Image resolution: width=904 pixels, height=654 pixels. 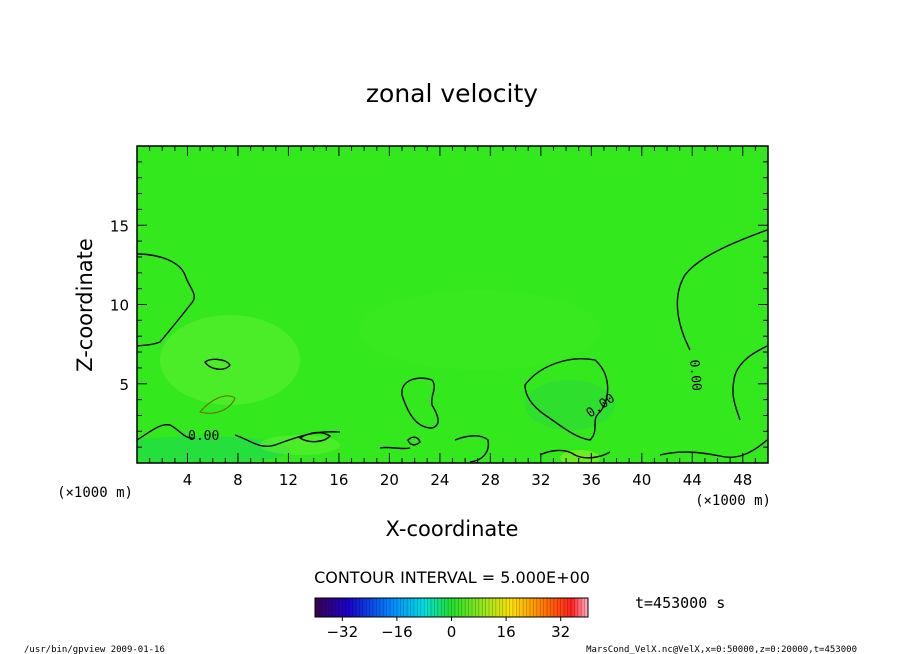 I want to click on footer-left: /usr/bin/gpview 2009-01-16, so click(x=94, y=649).